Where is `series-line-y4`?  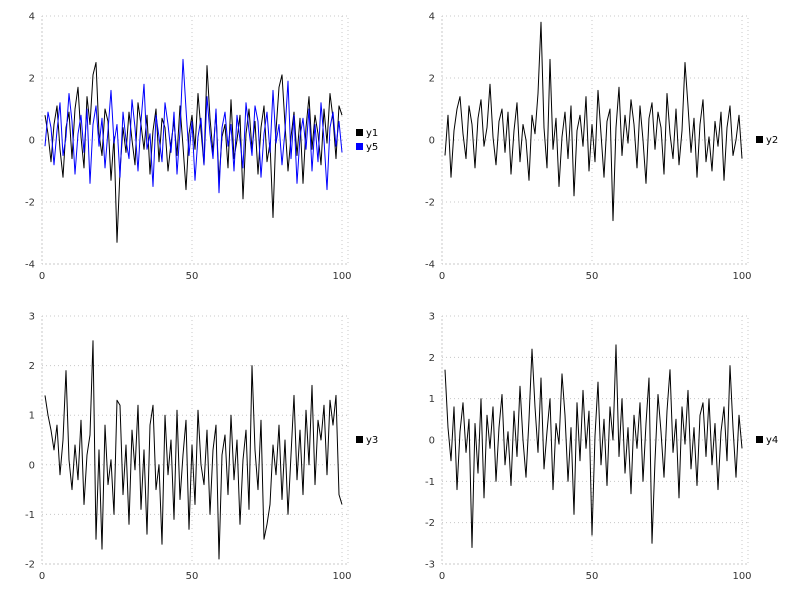 series-line-y4 is located at coordinates (593, 446).